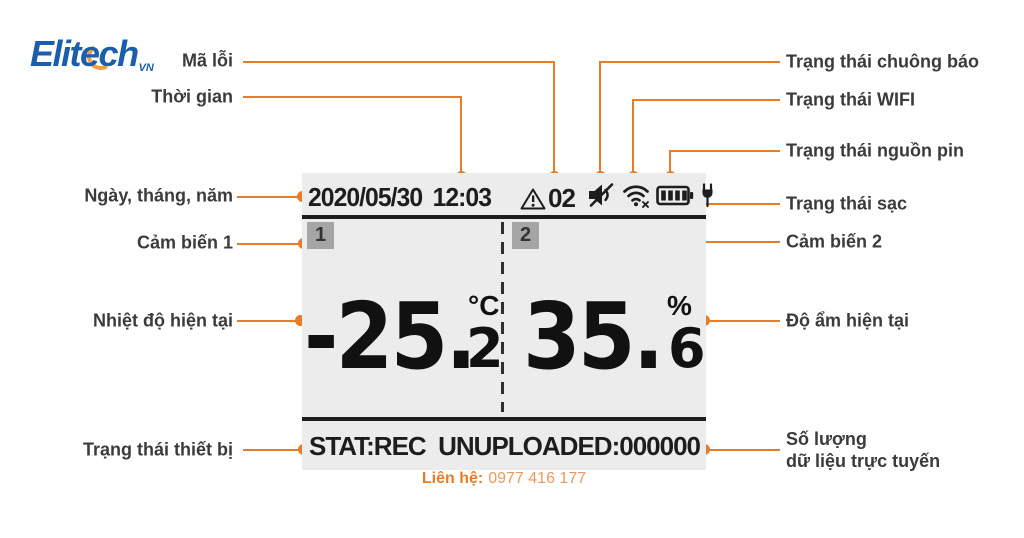 The height and width of the screenshot is (538, 1024). What do you see at coordinates (847, 203) in the screenshot?
I see `label-charging-status: Trạng thái sạc` at bounding box center [847, 203].